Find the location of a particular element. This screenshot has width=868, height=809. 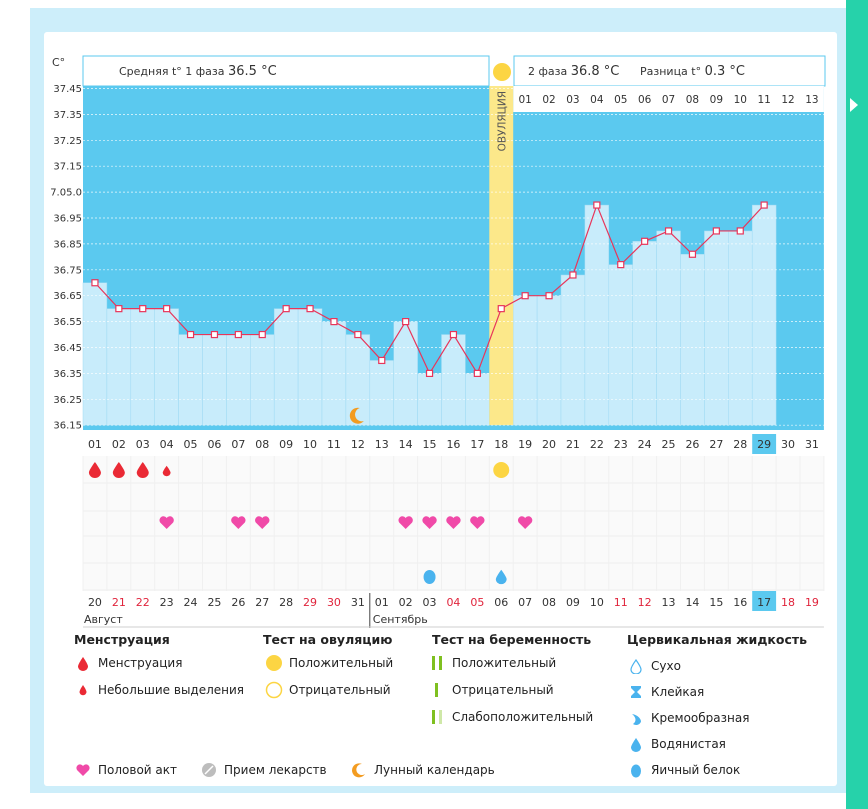

legend-pregnancy-negative: Отрицательный is located at coordinates (491, 690).